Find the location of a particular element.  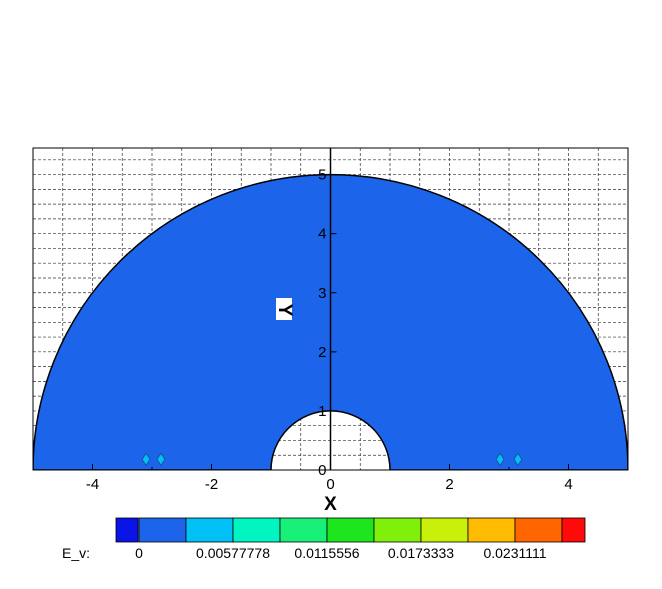

y-axis-title-box is located at coordinates (284, 309).